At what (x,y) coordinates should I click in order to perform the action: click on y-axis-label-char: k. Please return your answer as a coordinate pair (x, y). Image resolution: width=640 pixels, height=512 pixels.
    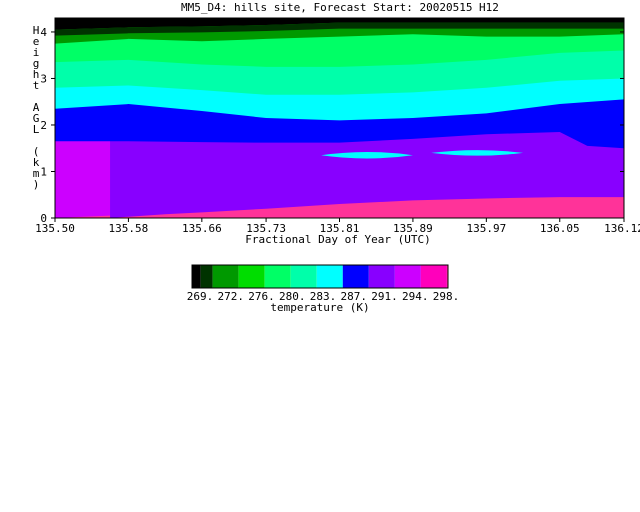
    Looking at the image, I should click on (36, 162).